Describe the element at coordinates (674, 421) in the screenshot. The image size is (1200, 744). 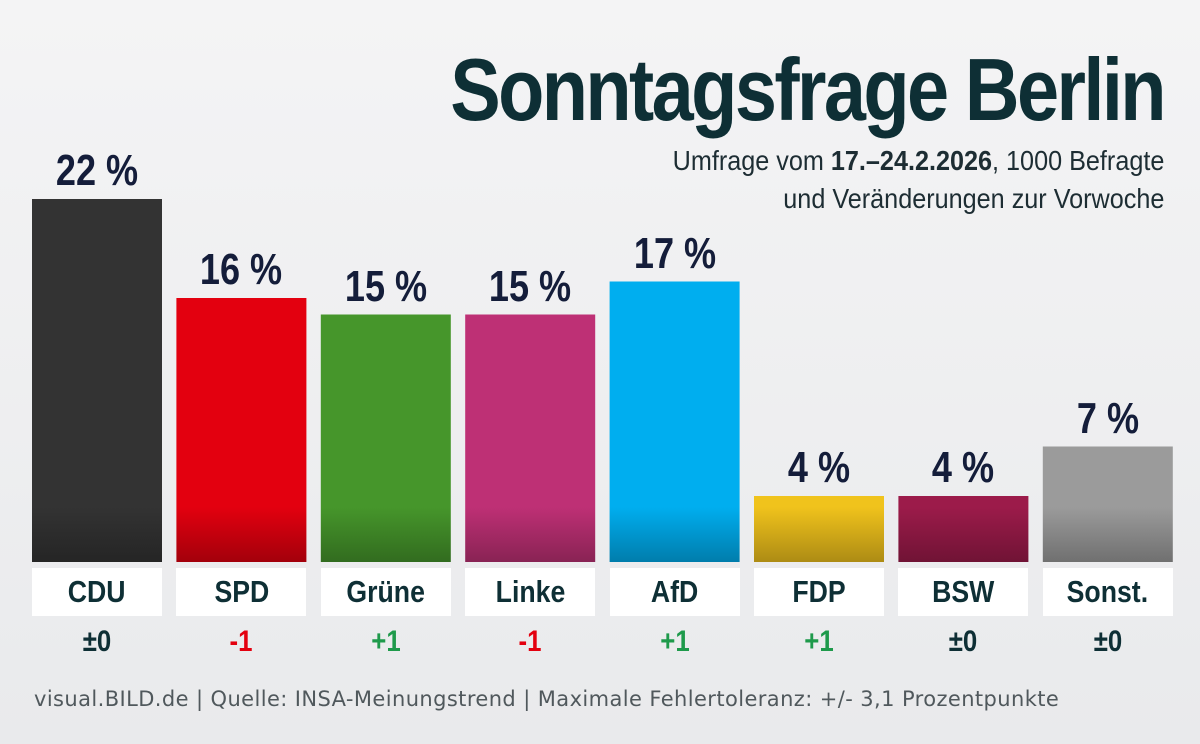
I see `bar-afd` at that location.